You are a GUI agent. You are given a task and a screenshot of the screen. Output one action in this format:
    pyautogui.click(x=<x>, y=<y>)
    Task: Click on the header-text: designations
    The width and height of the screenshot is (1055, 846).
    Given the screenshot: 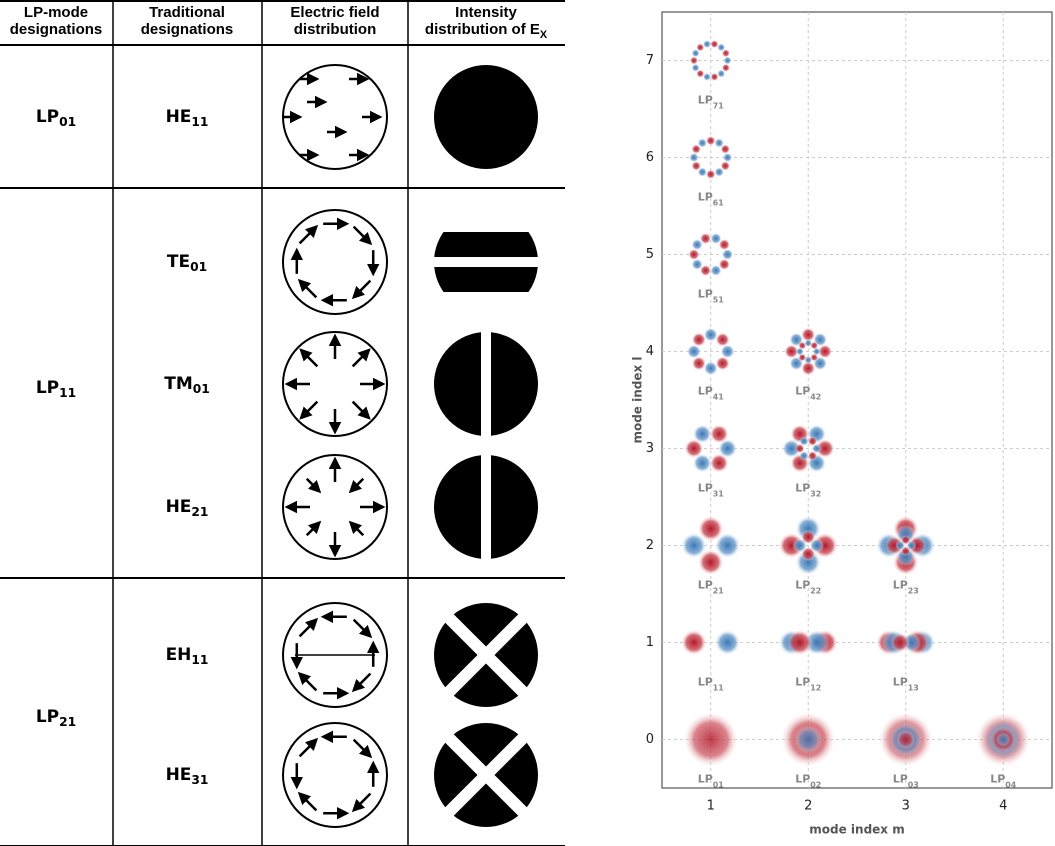 What is the action you would take?
    pyautogui.click(x=56, y=29)
    